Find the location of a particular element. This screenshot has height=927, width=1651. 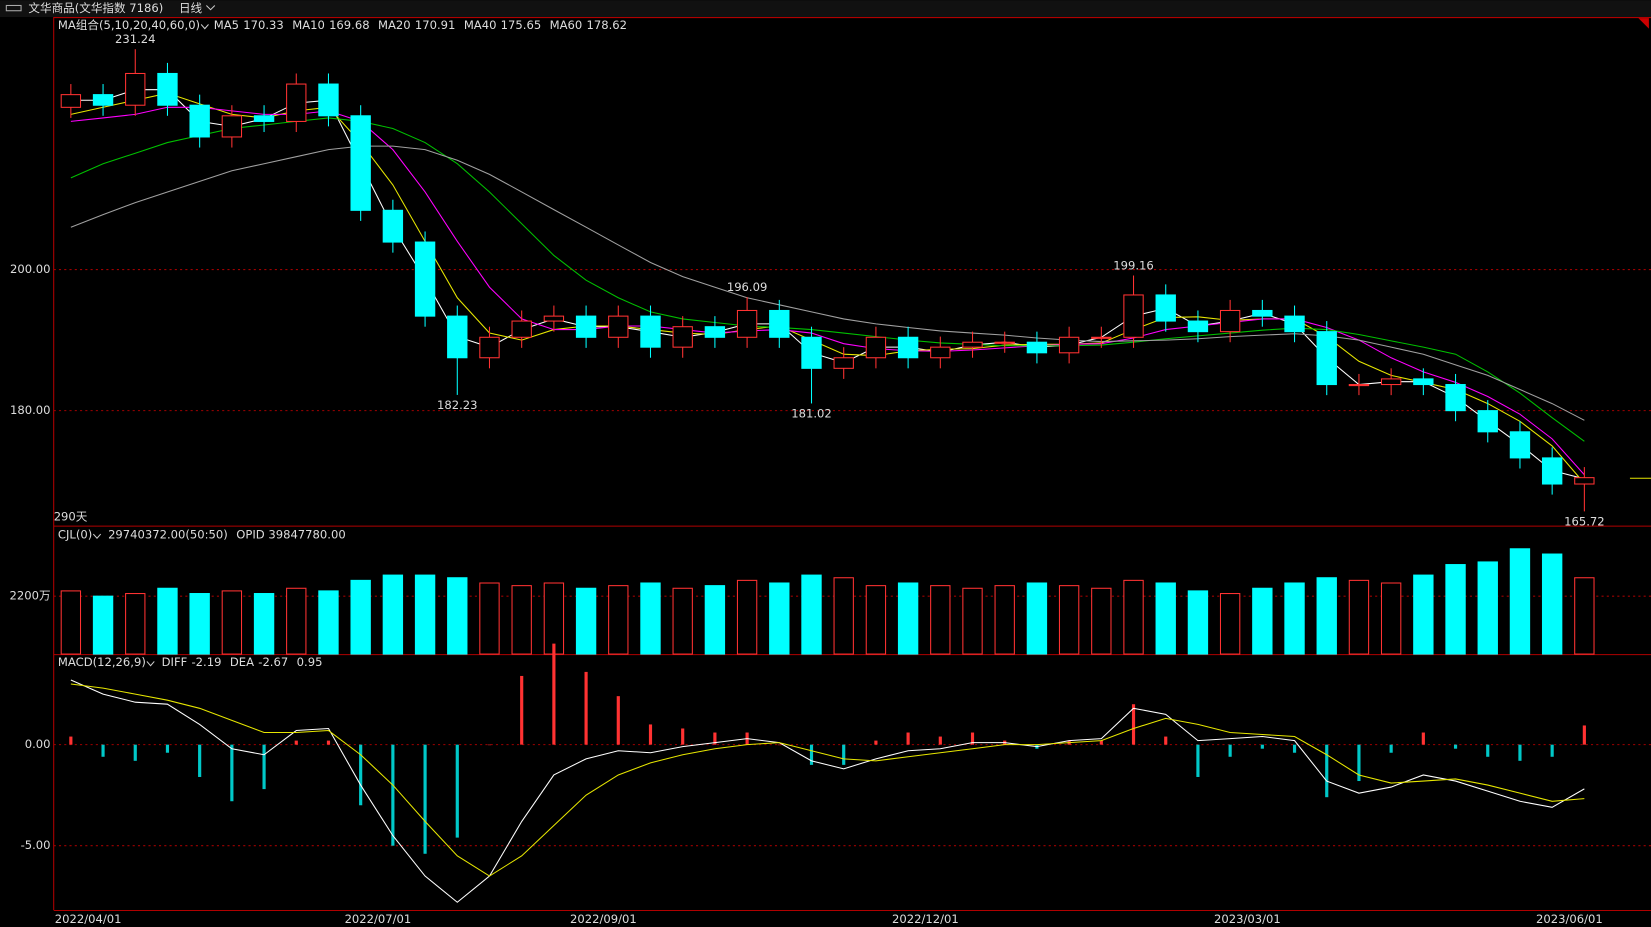

low-label: 181.02 is located at coordinates (811, 413).